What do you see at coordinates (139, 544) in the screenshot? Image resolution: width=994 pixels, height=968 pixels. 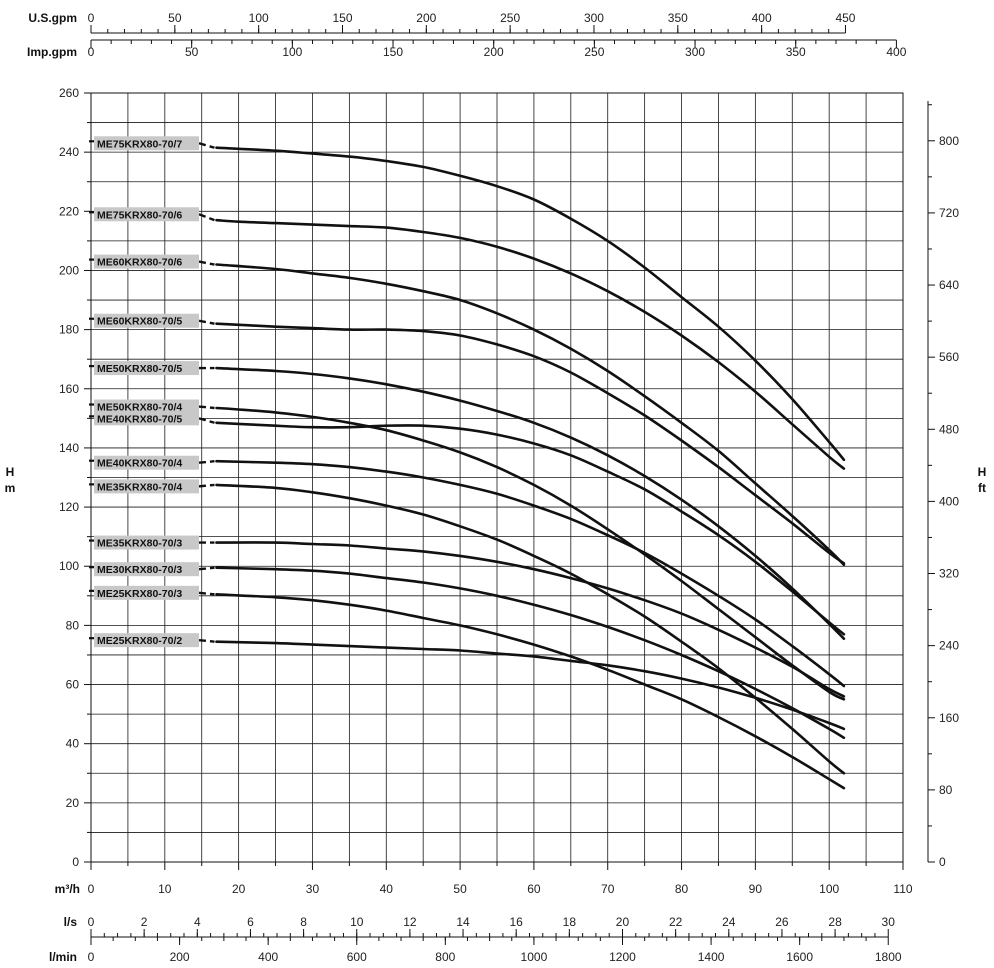 I see `curve-label: ME35KRX80-70/3` at bounding box center [139, 544].